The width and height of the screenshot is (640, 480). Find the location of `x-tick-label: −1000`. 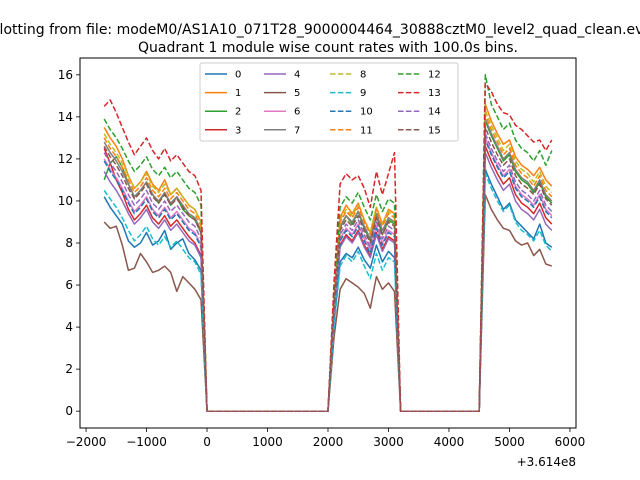

x-tick-label: −1000 is located at coordinates (146, 442).